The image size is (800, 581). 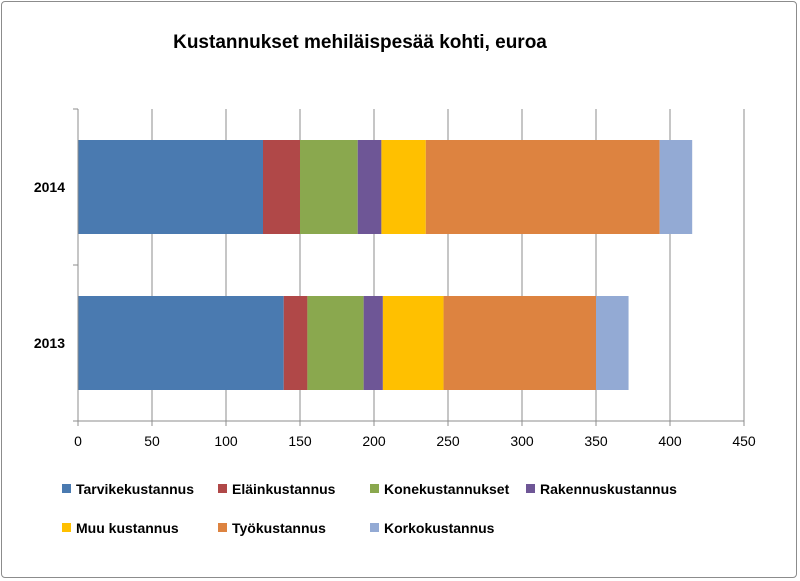 What do you see at coordinates (439, 528) in the screenshot?
I see `legend-label: Korkokustannus` at bounding box center [439, 528].